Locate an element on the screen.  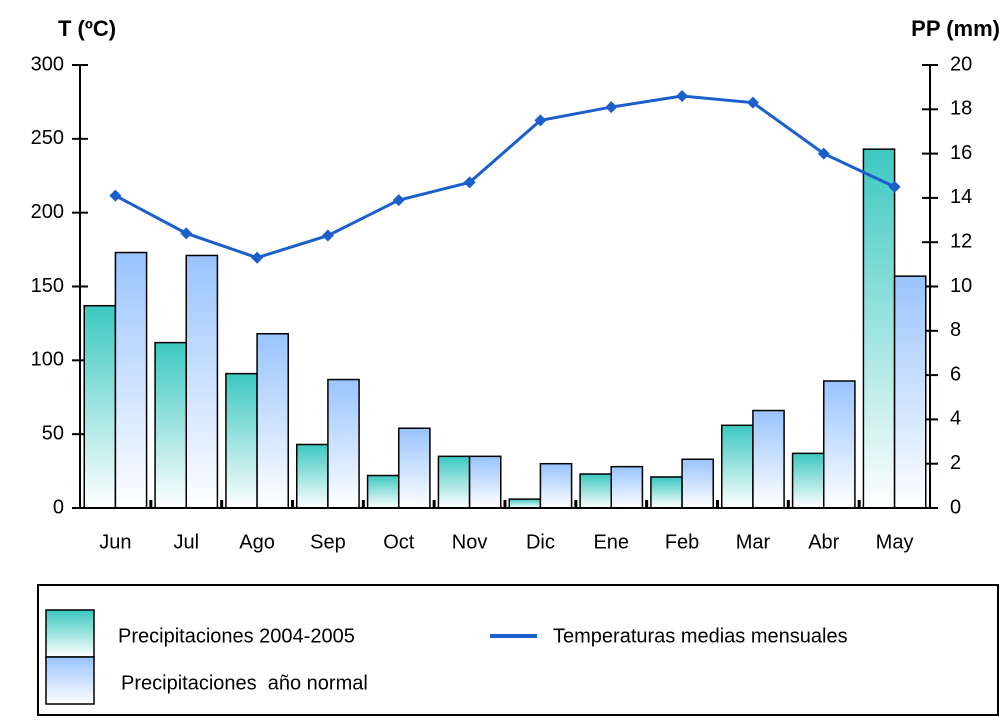
y2-tick-label: 18 is located at coordinates (961, 109).